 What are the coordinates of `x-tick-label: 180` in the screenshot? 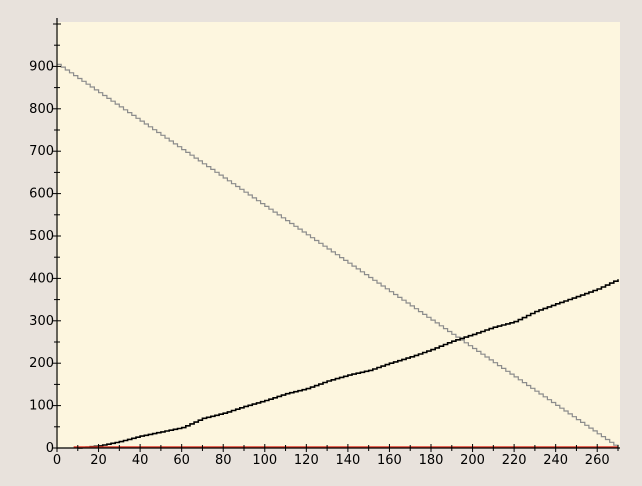 It's located at (431, 460).